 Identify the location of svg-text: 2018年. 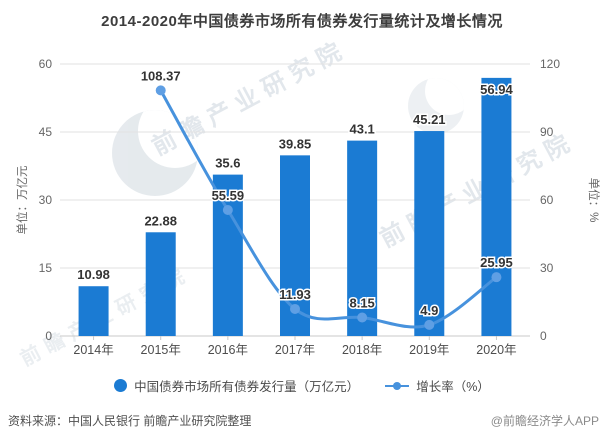
(362, 350).